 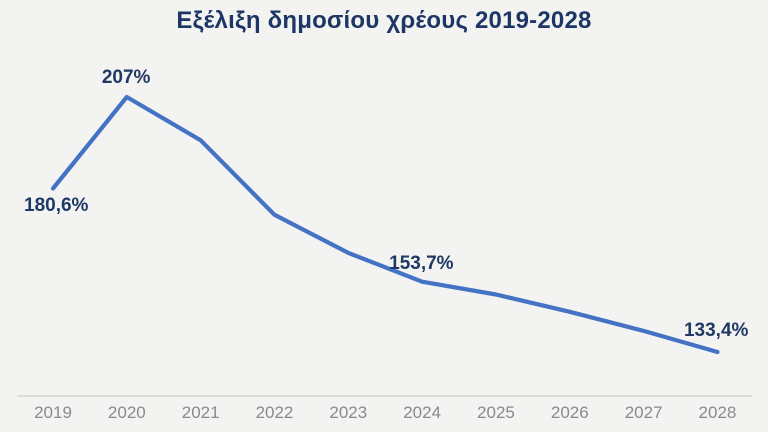 I want to click on x-axis-label: 2020, so click(x=126, y=412).